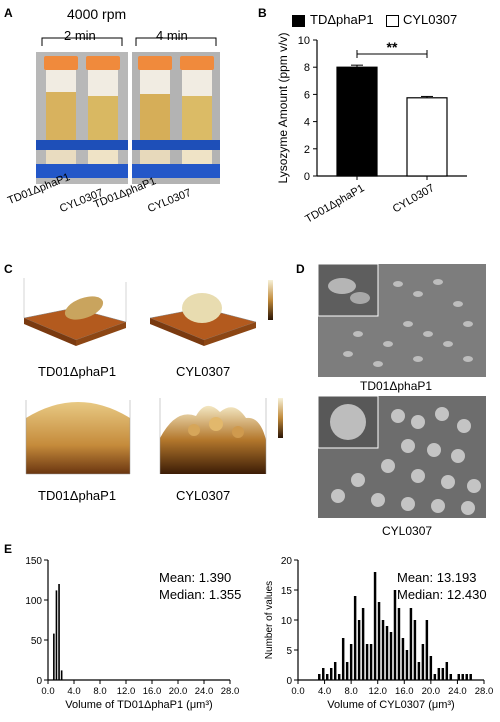  Describe the element at coordinates (204, 691) in the screenshot. I see `x-tick-label: 24.0` at that location.